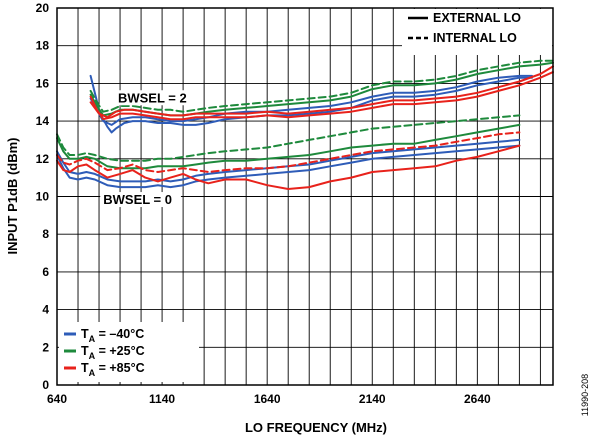  I want to click on y-tick-label: 8, so click(45, 234).